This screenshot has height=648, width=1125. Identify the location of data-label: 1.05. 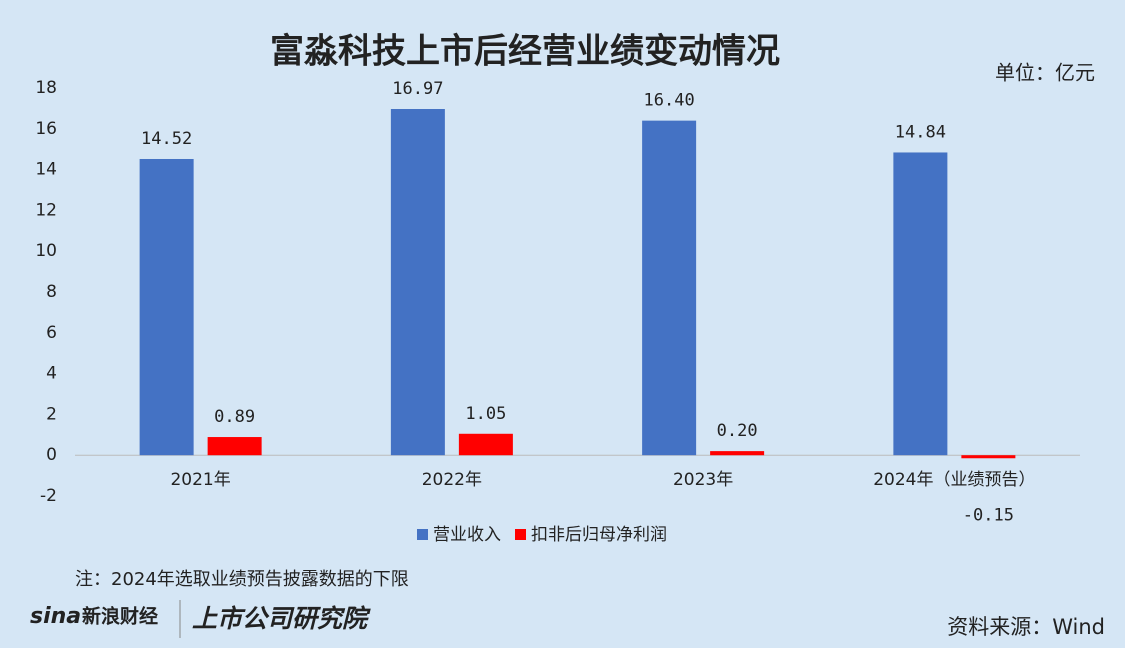
(485, 414).